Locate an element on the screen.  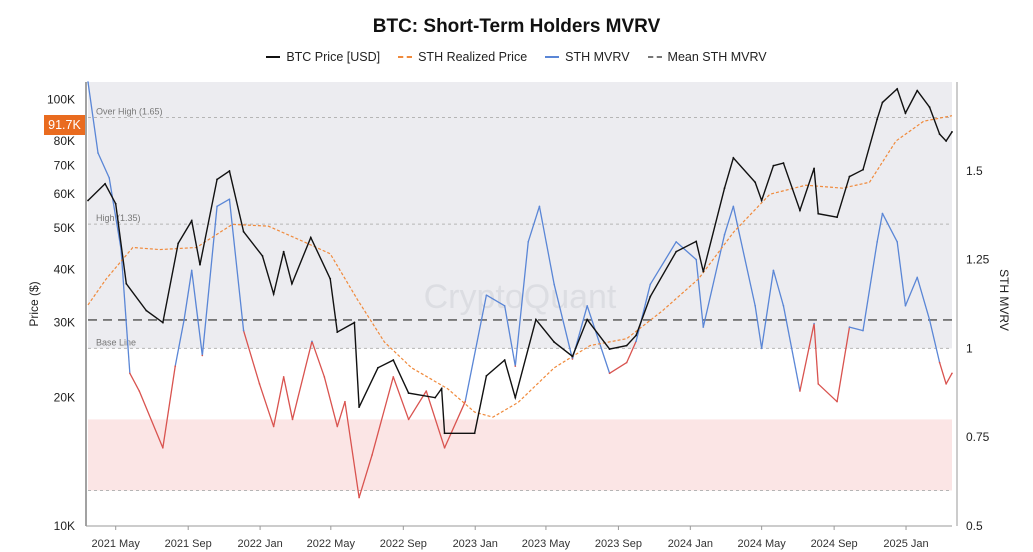
legend-item: STH Realized Price is located at coordinates (462, 57).